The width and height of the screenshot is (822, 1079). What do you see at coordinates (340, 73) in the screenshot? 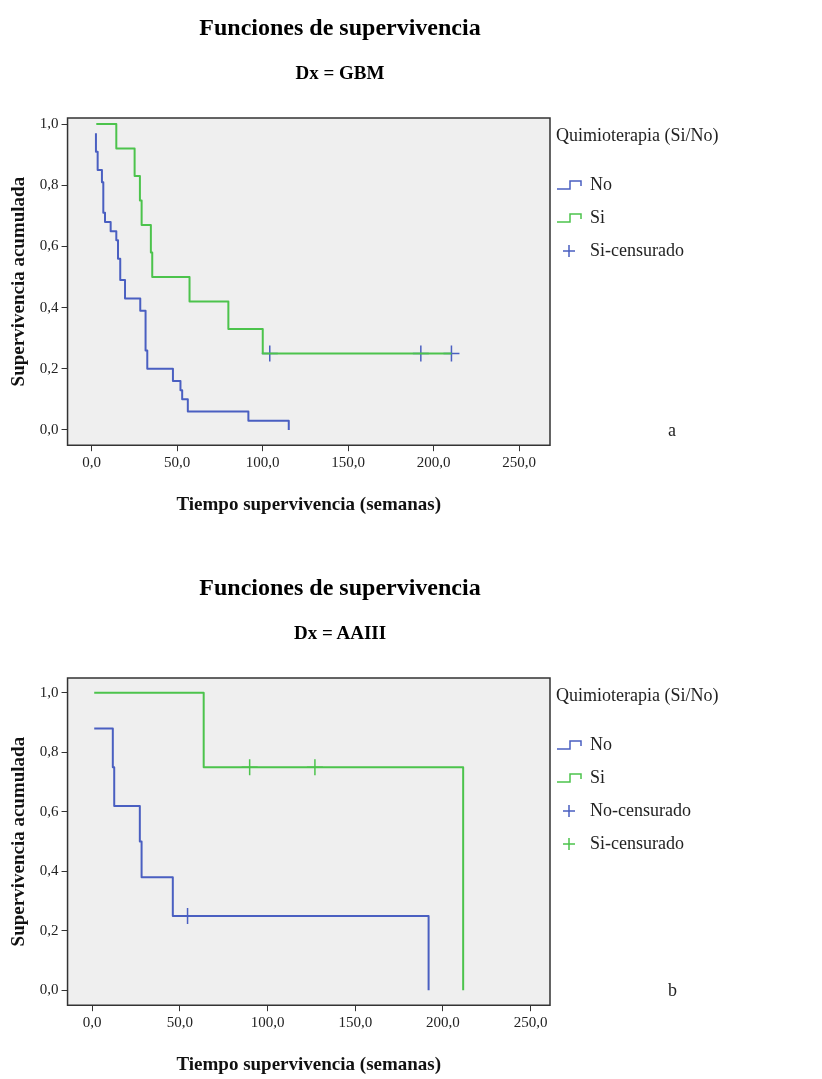
I see `chart-subtitle: Dx = GBM` at bounding box center [340, 73].